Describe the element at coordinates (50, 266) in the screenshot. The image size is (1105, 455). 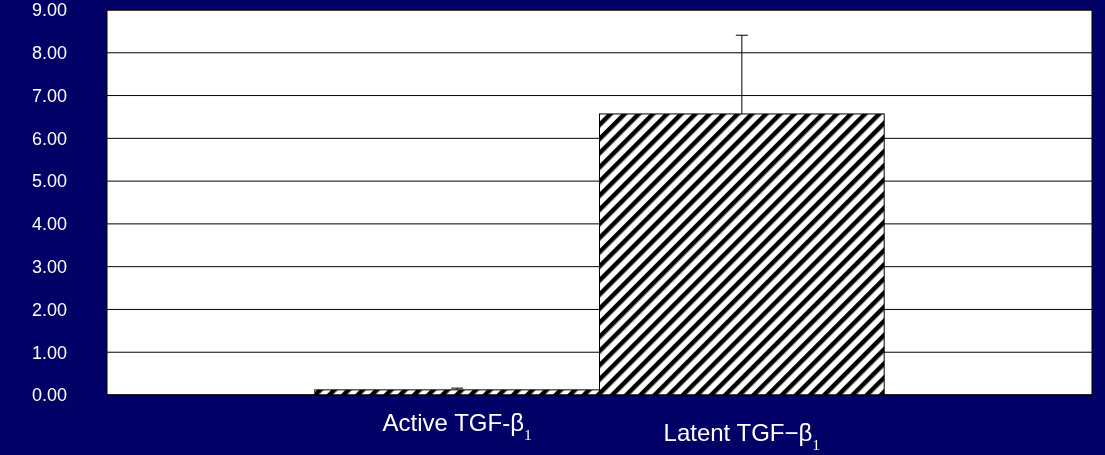
I see `y-tick-label: 3.00` at that location.